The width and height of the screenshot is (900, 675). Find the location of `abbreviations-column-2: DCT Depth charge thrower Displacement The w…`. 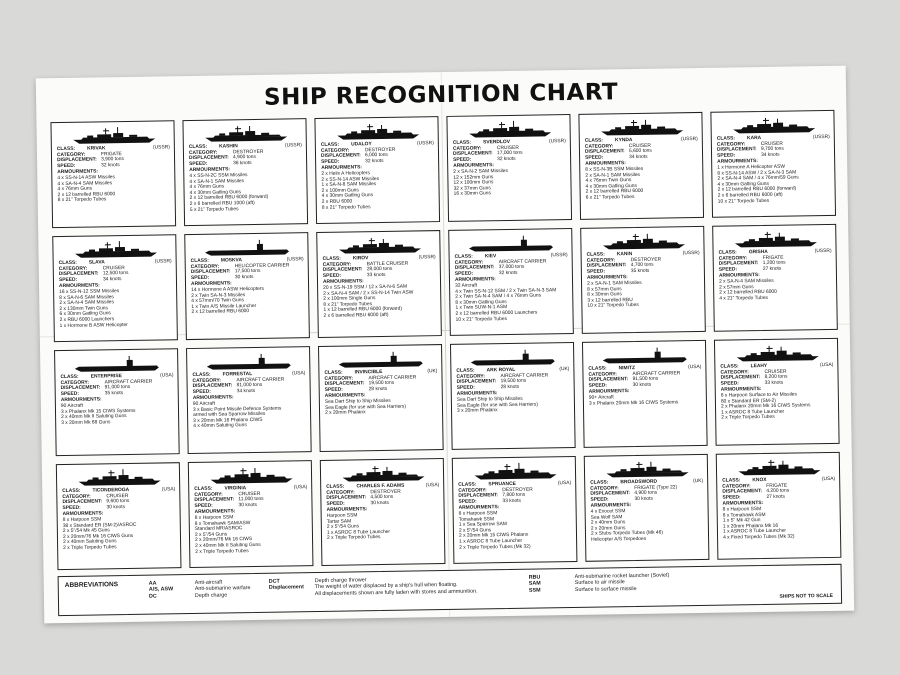

abbreviations-column-2: DCT Depth charge thrower Displacement The w… is located at coordinates (373, 587).